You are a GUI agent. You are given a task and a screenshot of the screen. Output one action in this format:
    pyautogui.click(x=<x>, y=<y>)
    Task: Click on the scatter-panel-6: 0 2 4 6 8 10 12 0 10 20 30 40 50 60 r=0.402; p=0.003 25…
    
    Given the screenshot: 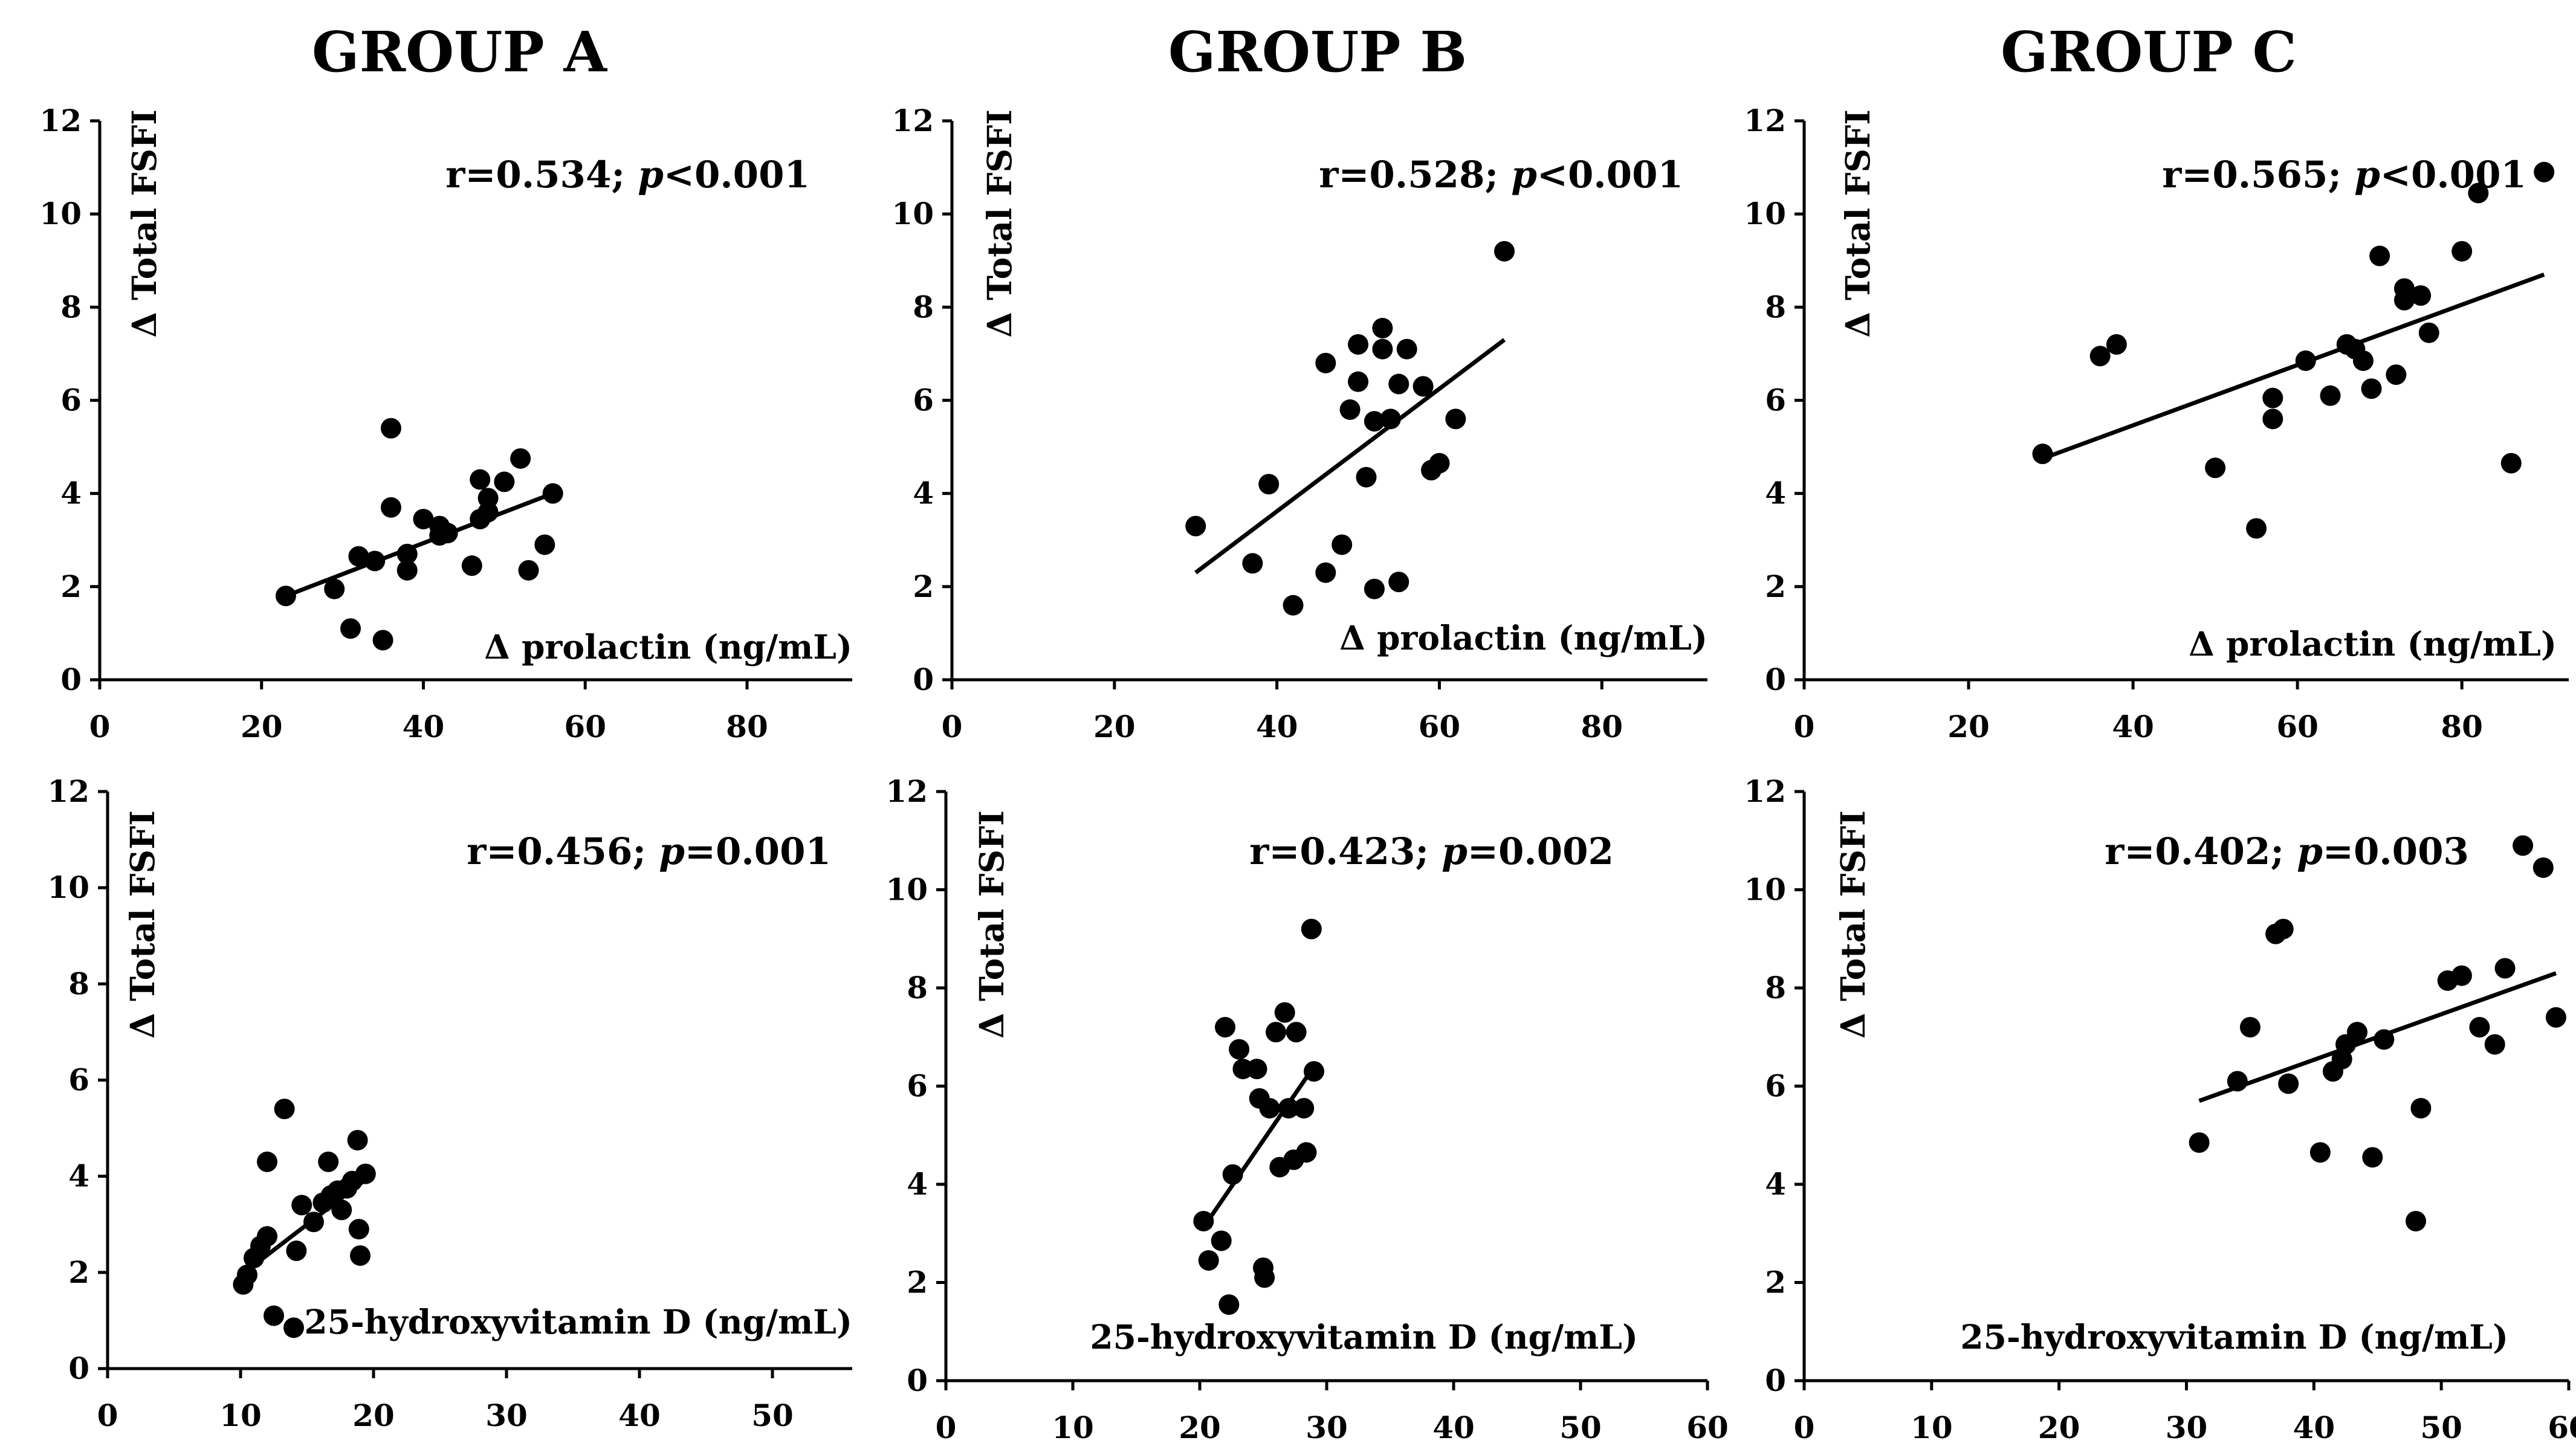 What is the action you would take?
    pyautogui.click(x=2160, y=1109)
    